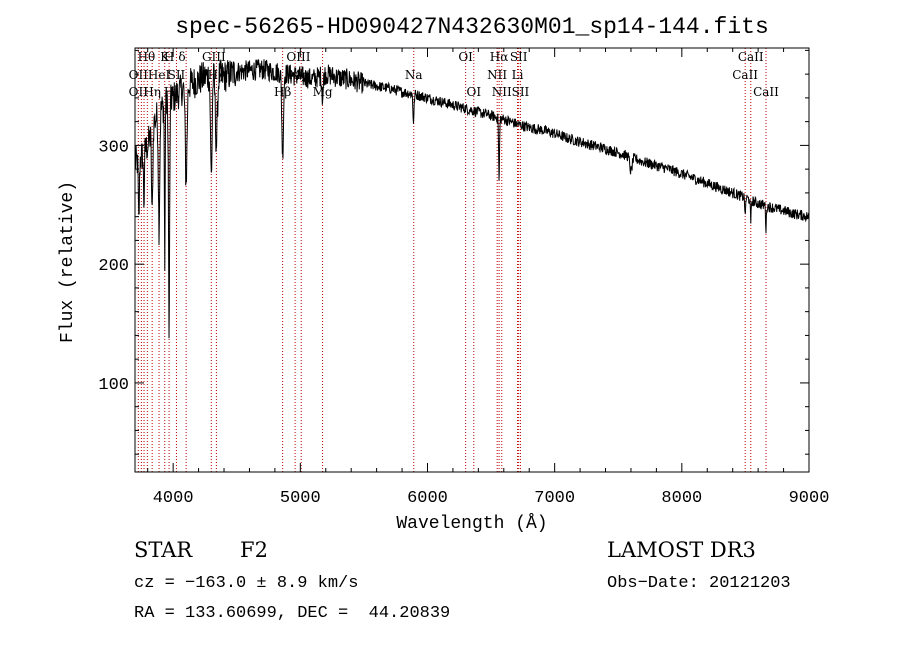 Image resolution: width=900 pixels, height=649 pixels. Describe the element at coordinates (173, 498) in the screenshot. I see `x-tick-label: 4000` at that location.